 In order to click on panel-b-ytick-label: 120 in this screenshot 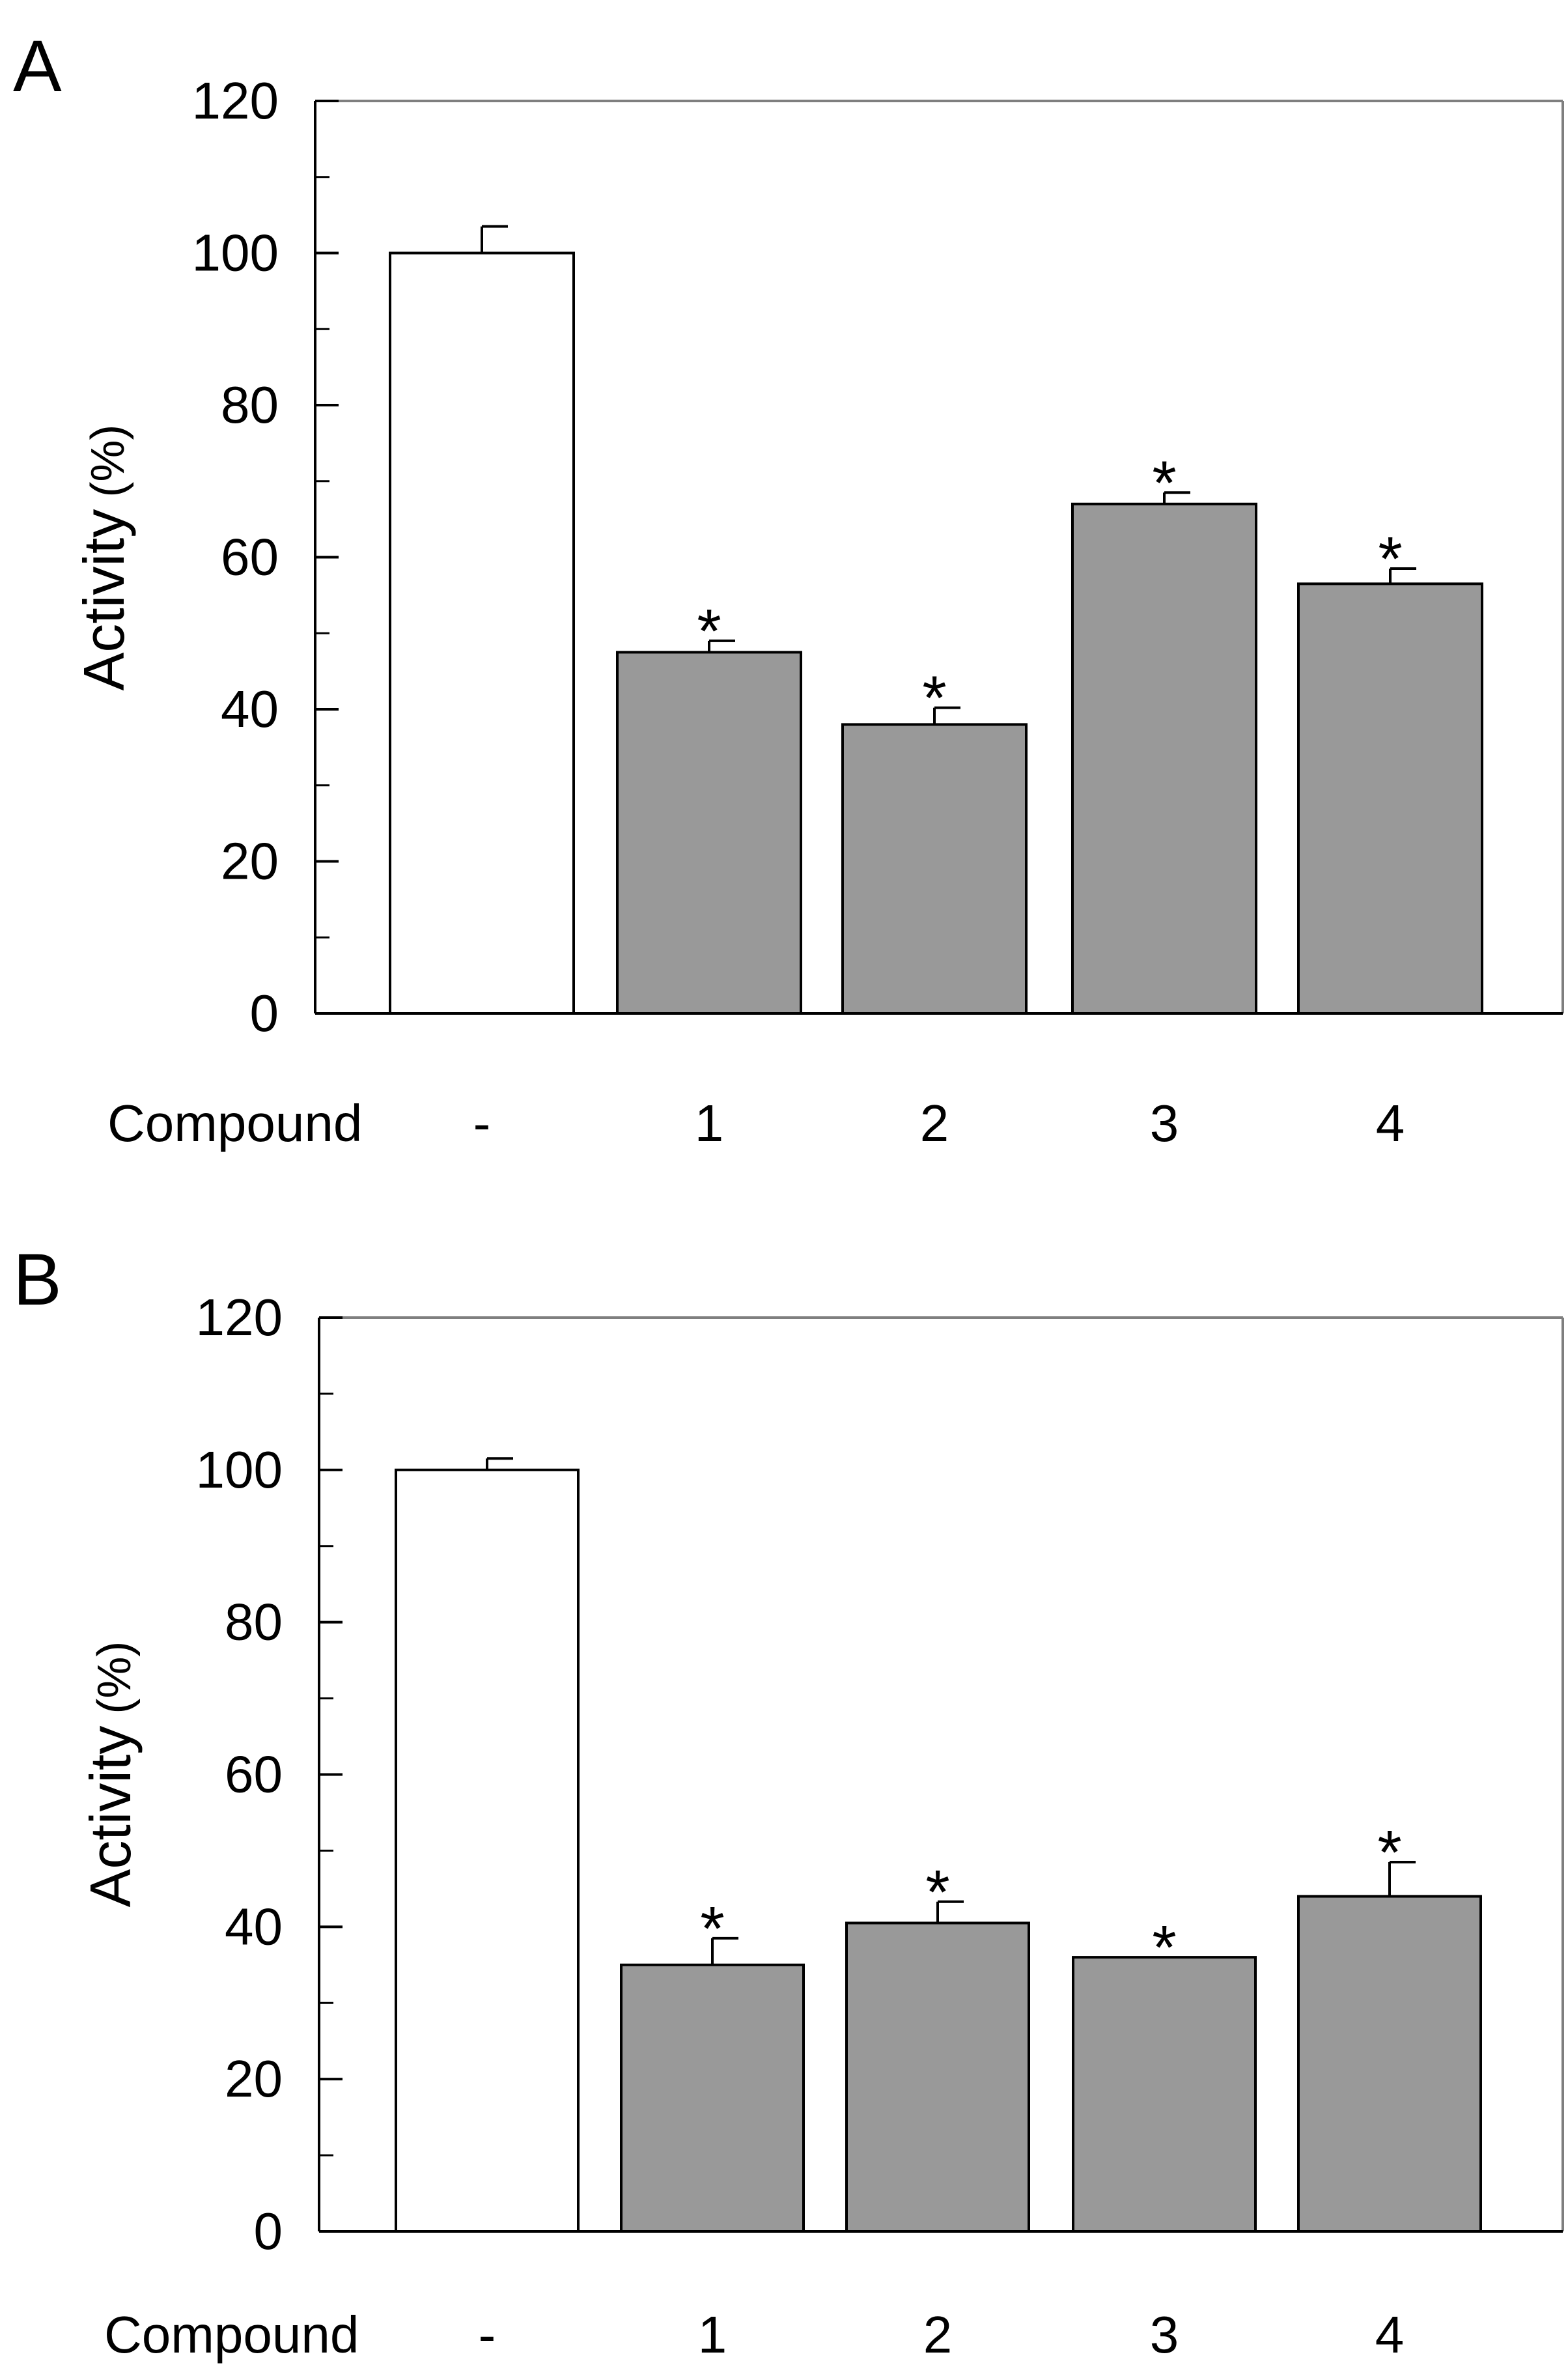, I will do `click(240, 1317)`.